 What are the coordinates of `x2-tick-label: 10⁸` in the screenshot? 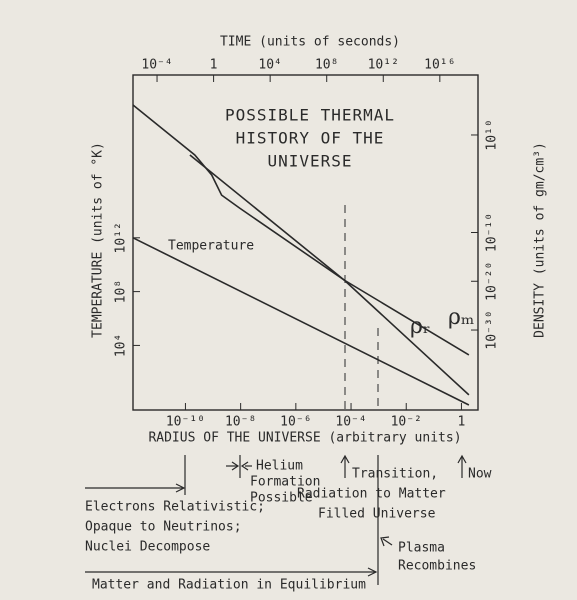 It's located at (326, 65).